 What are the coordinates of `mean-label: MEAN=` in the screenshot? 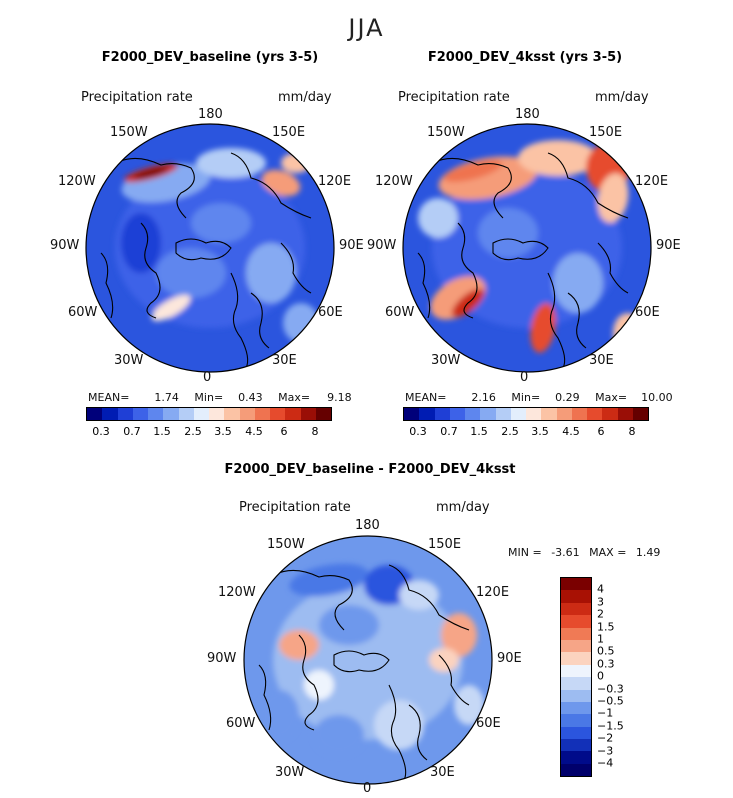 It's located at (426, 397).